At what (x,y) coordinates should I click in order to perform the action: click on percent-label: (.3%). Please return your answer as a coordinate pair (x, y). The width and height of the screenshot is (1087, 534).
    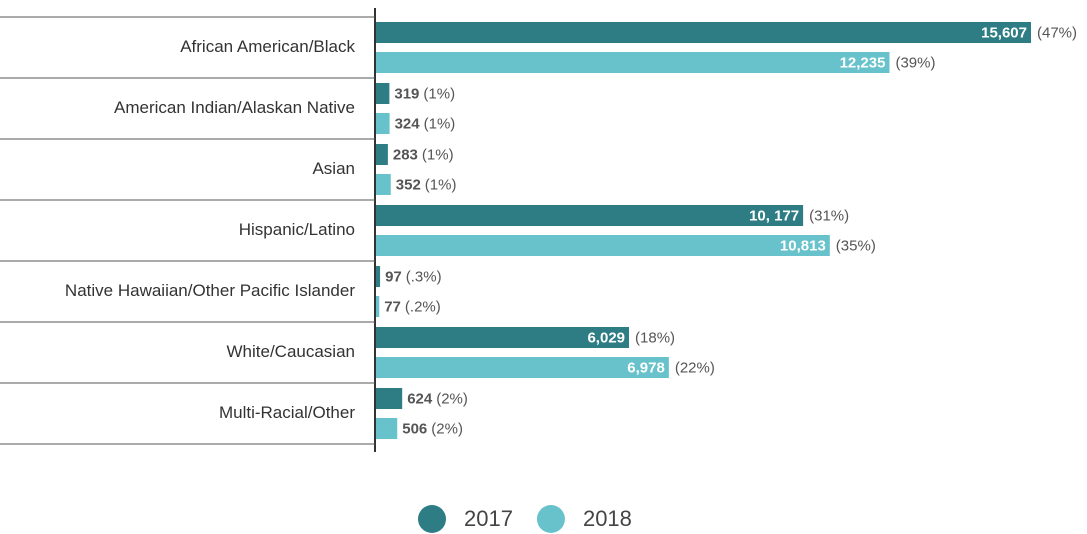
    Looking at the image, I should click on (424, 276).